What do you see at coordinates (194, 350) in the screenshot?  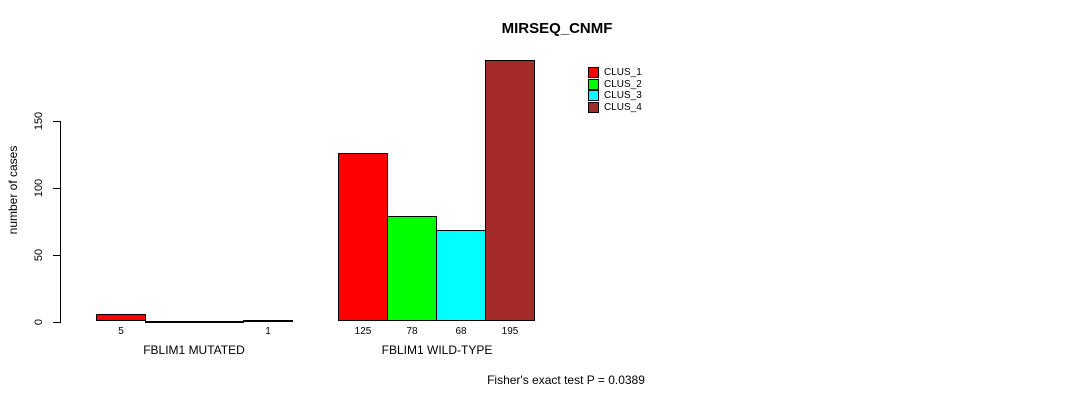 I see `group-label-mutated: FBLIM1 MUTATED` at bounding box center [194, 350].